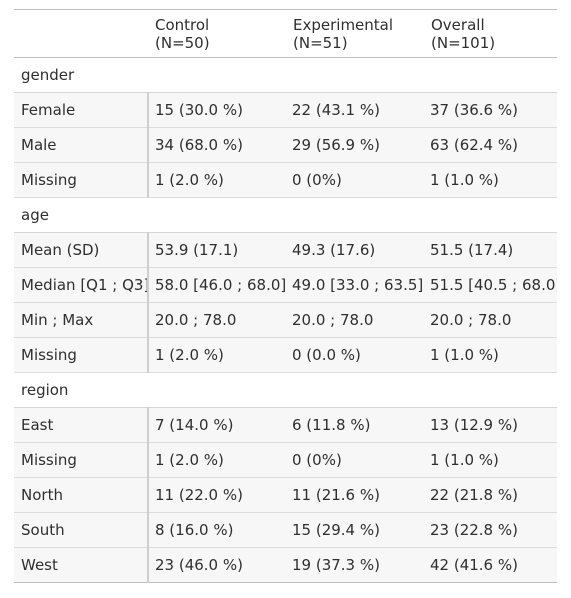 The width and height of the screenshot is (571, 598). Describe the element at coordinates (81, 33) in the screenshot. I see `header-stub` at that location.